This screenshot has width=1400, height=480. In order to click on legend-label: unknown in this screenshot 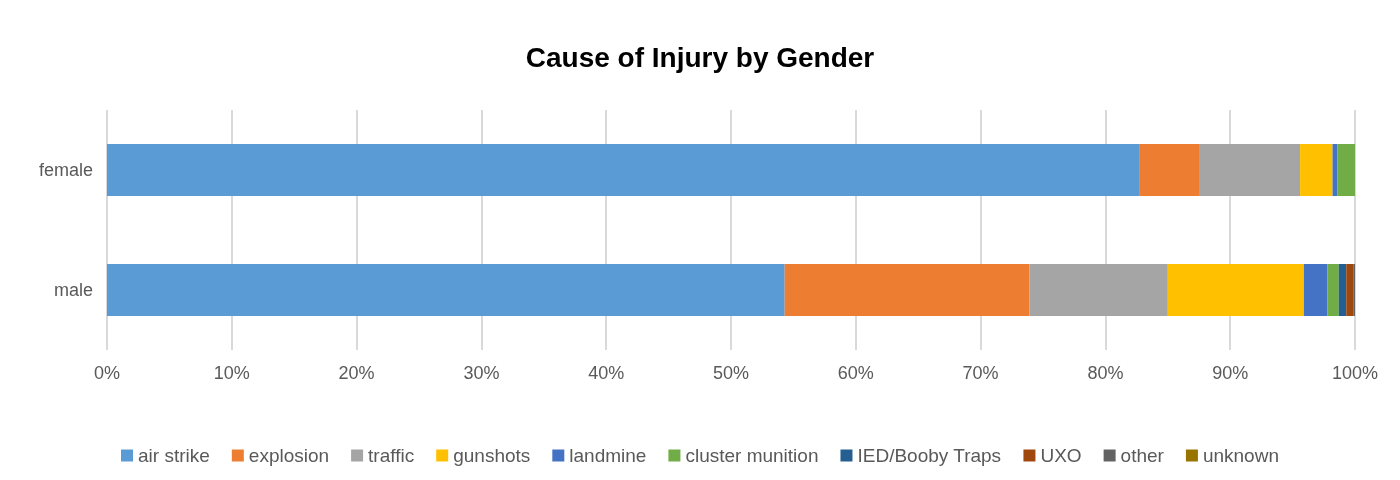, I will do `click(1240, 455)`.